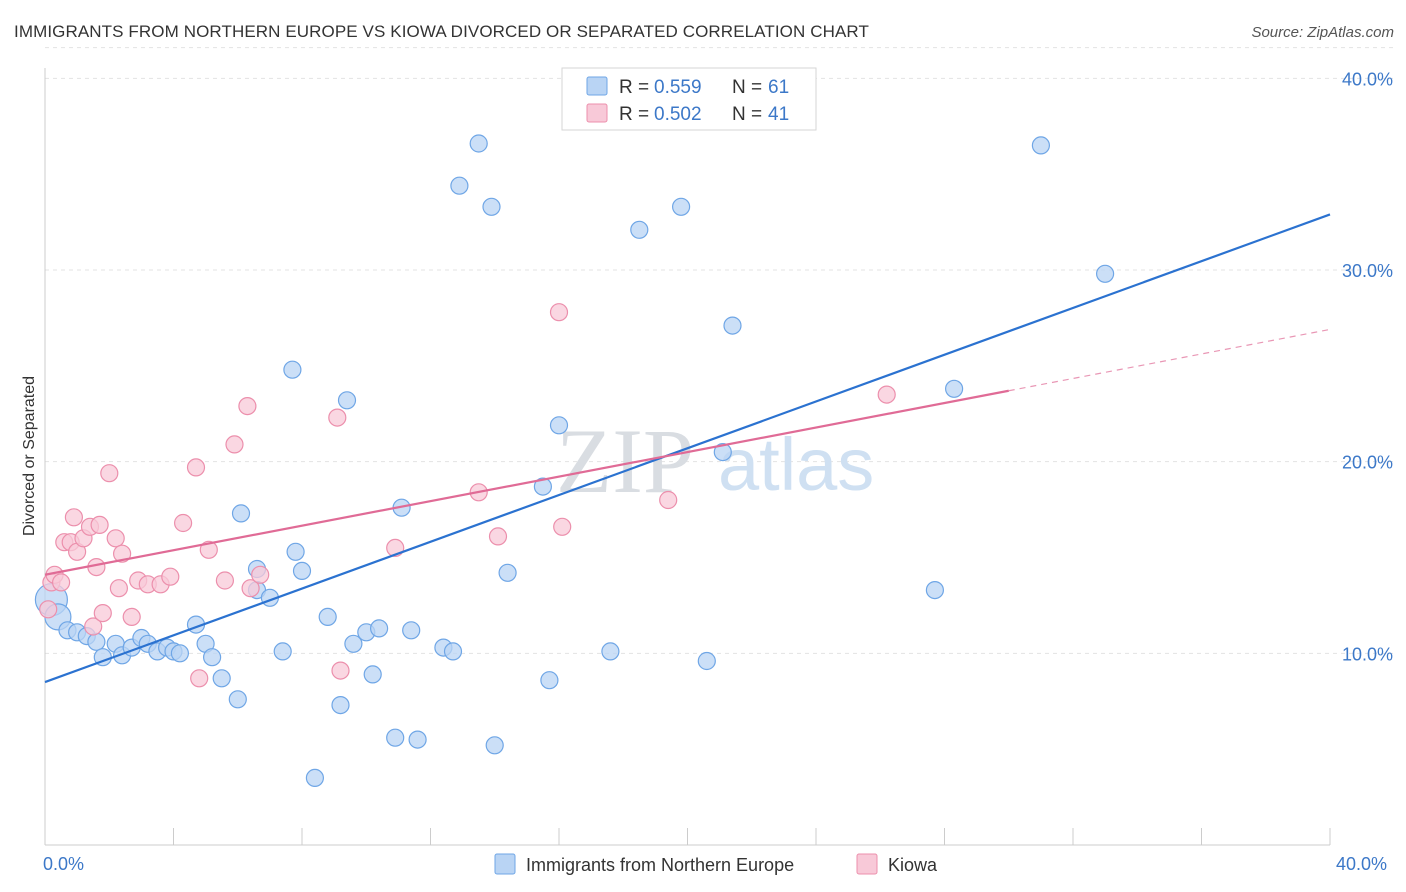 Image resolution: width=1406 pixels, height=892 pixels. Describe the element at coordinates (636, 114) in the screenshot. I see `legend-r-label-kiowa: R =` at that location.